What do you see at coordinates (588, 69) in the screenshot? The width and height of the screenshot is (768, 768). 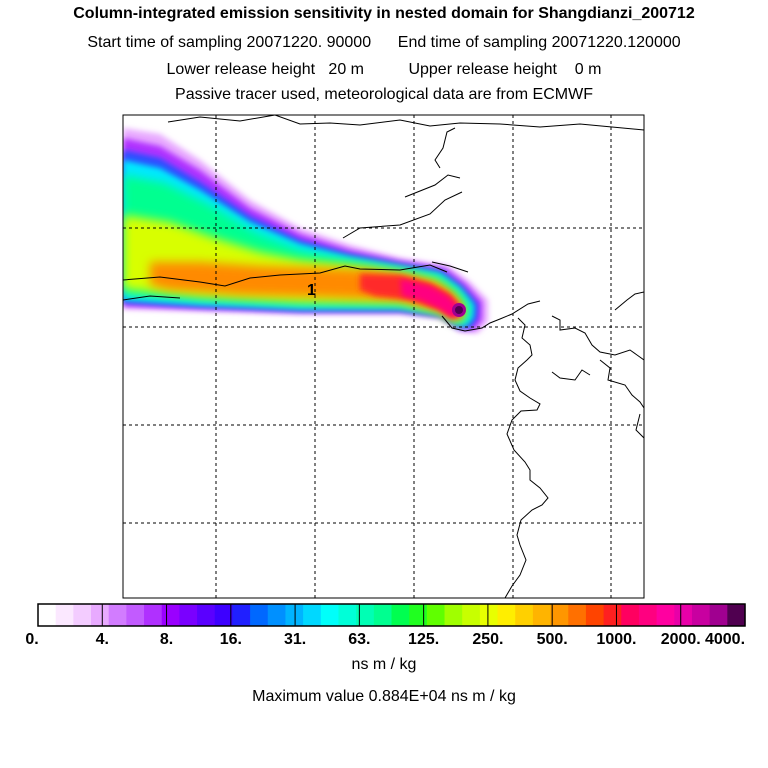 I see `upper-release-value: 0 m` at bounding box center [588, 69].